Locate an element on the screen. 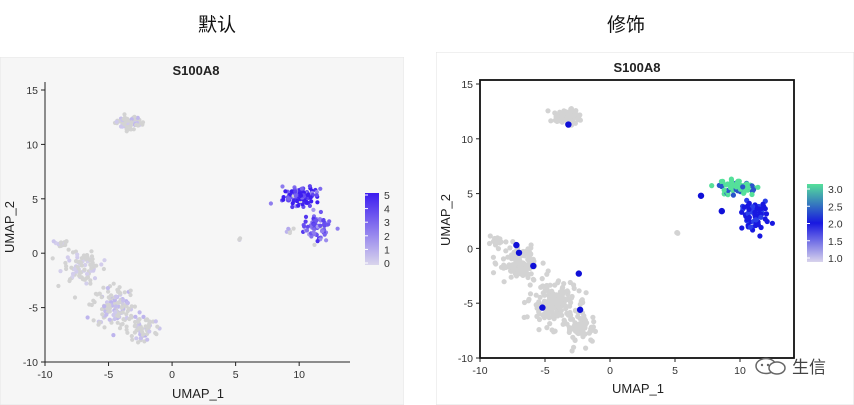 The image size is (854, 405). y-ticks: -10 -5 0 5 10 15 is located at coordinates (469, 222).